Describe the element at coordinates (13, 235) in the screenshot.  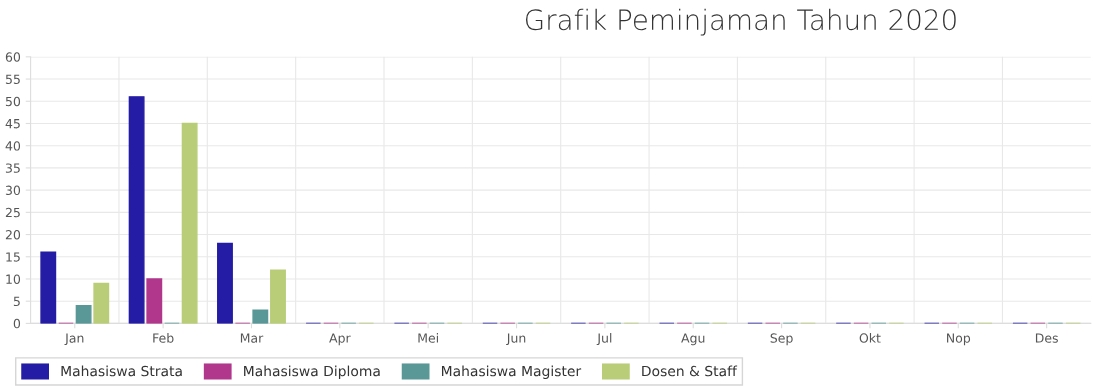
I see `y-tick-label: 20` at that location.